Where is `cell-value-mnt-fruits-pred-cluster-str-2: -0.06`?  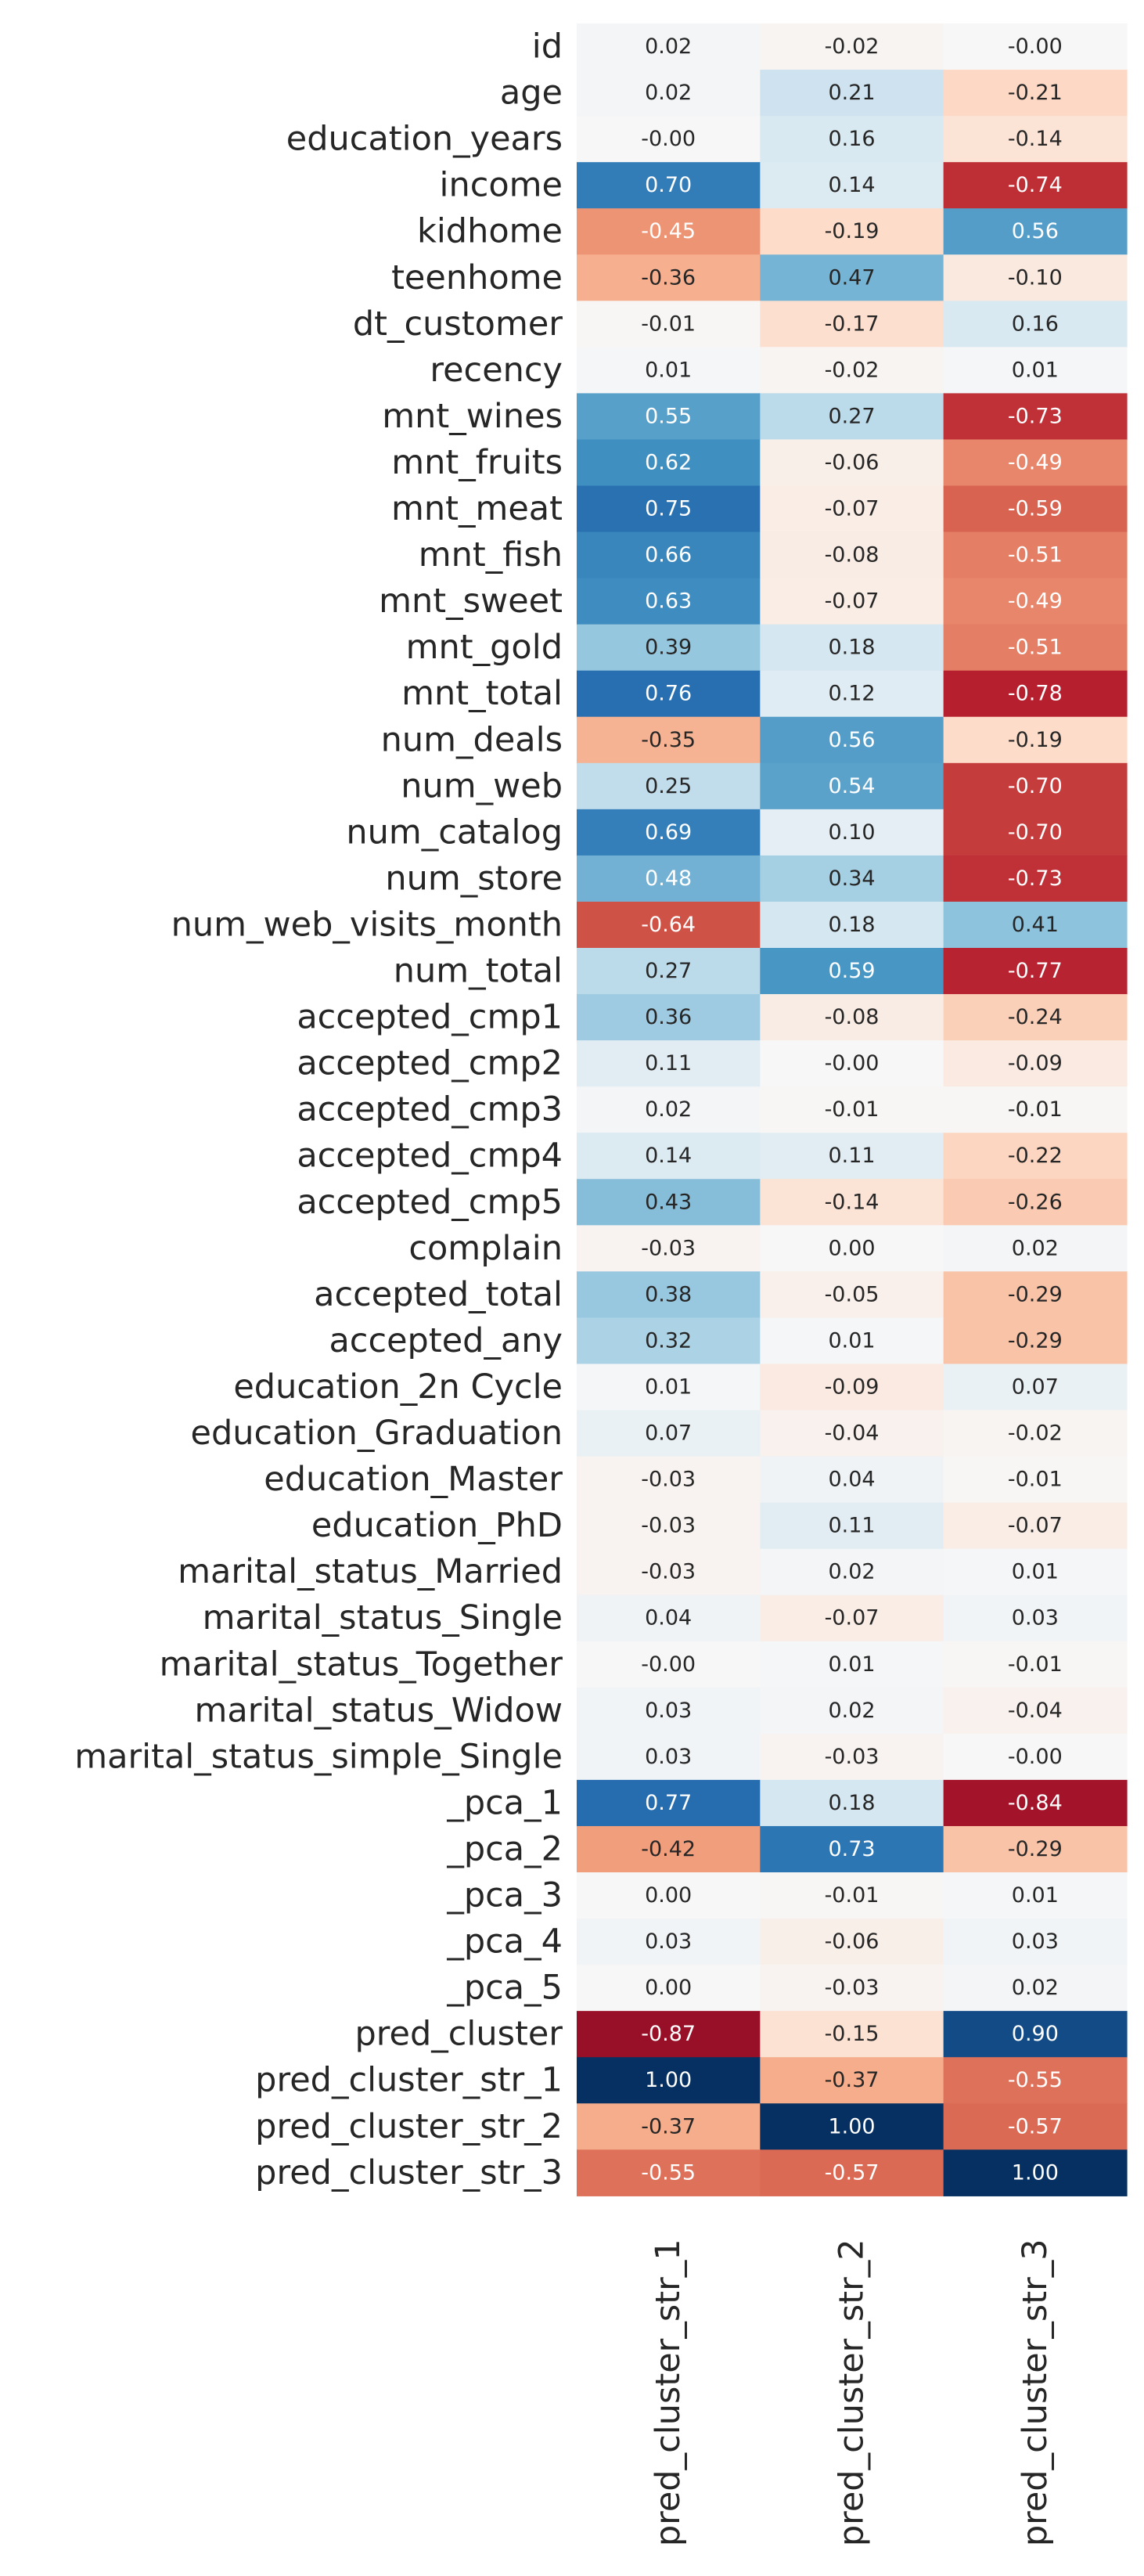
cell-value-mnt-fruits-pred-cluster-str-2: -0.06 is located at coordinates (852, 462).